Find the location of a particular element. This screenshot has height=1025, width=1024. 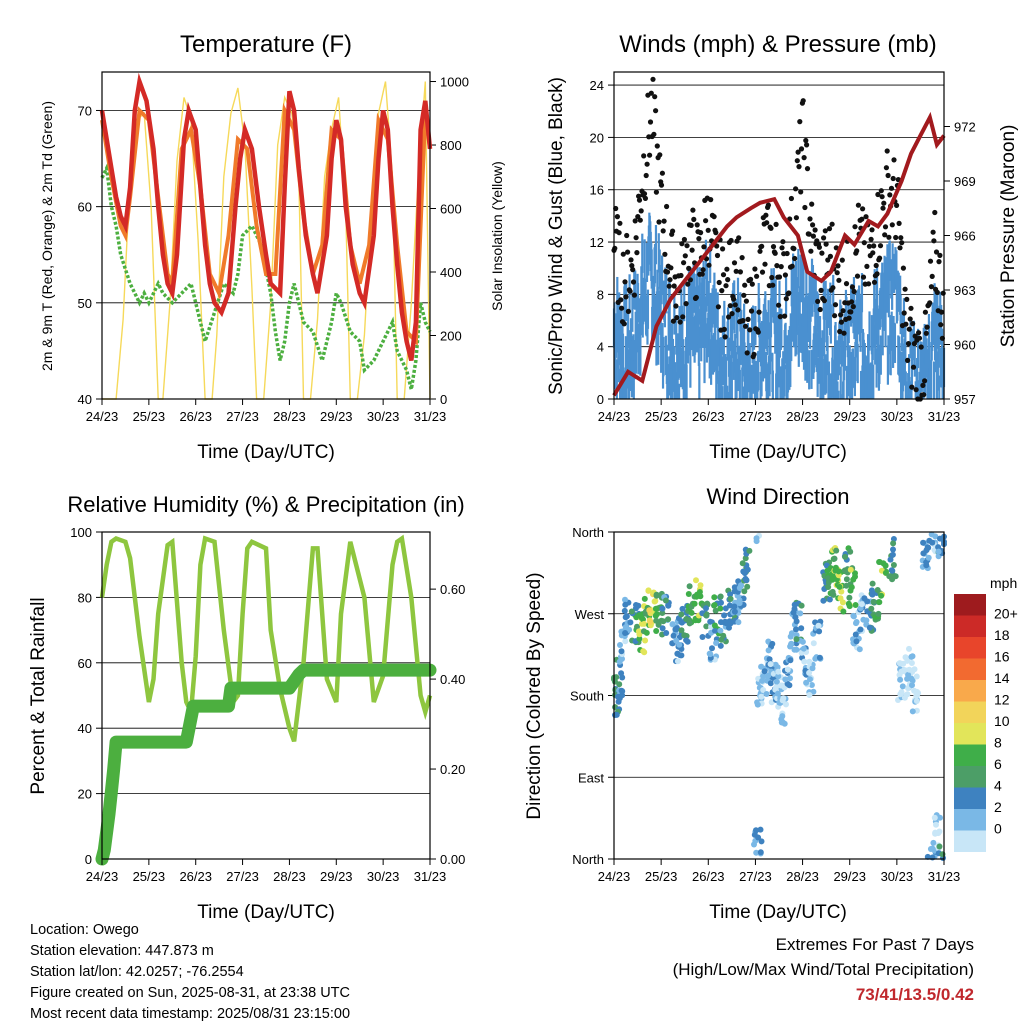

temperature-ytick-right-label: 800 is located at coordinates (451, 145).